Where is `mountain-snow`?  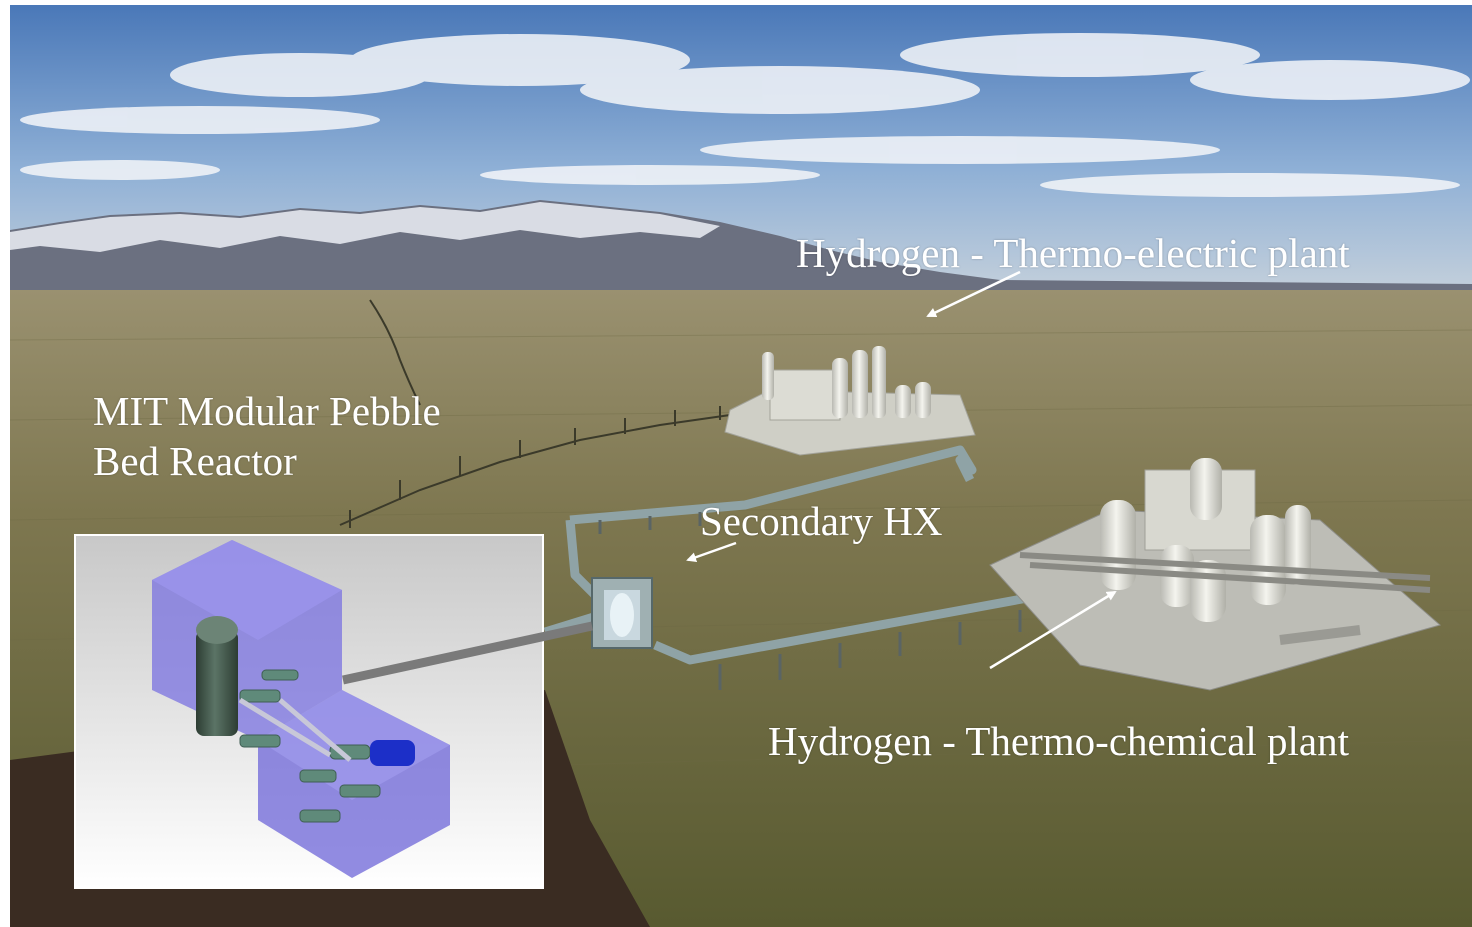 mountain-snow is located at coordinates (365, 227).